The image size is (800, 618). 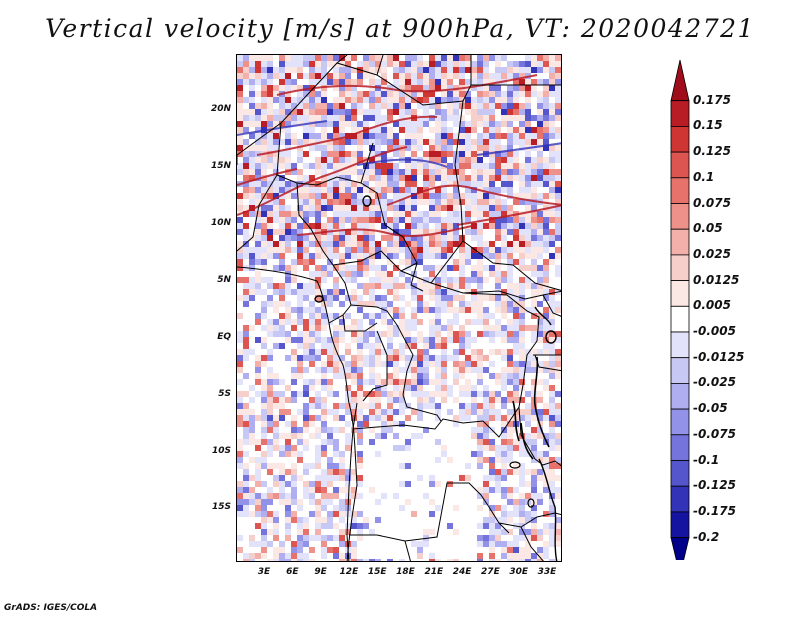 I want to click on border-line, so click(x=375, y=366).